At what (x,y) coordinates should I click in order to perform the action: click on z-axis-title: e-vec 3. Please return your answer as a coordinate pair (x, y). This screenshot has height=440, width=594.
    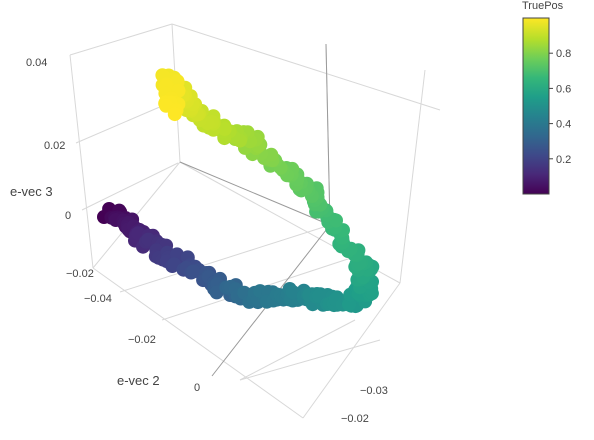
    Looking at the image, I should click on (31, 191).